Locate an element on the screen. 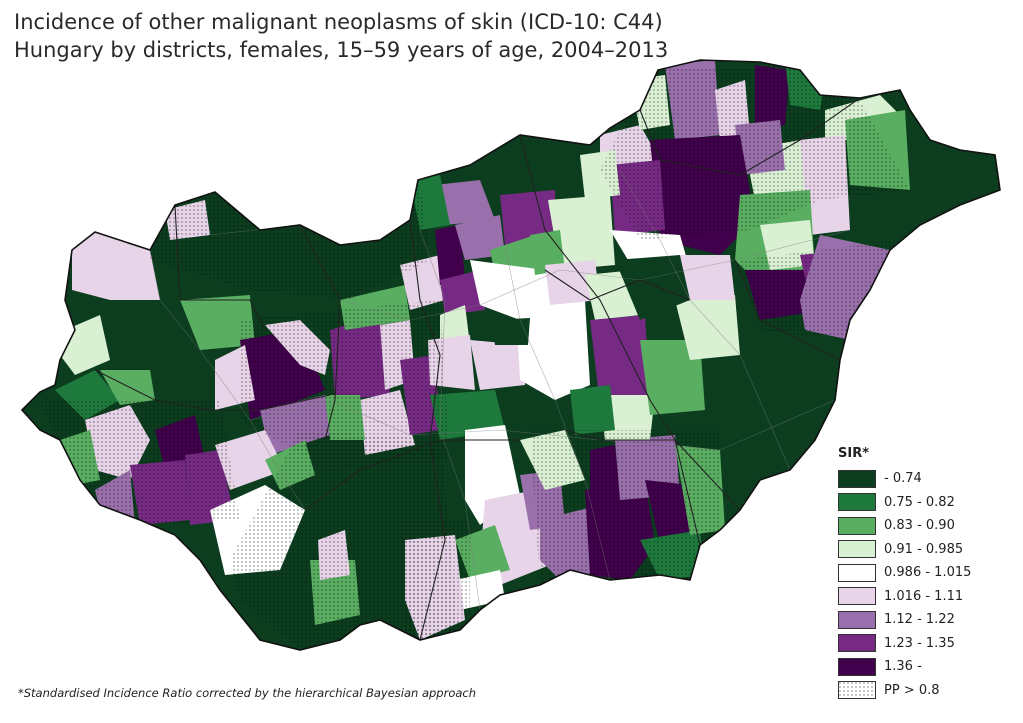 The image size is (1023, 723). legend-label: 0.91 - 0.985 is located at coordinates (924, 549).